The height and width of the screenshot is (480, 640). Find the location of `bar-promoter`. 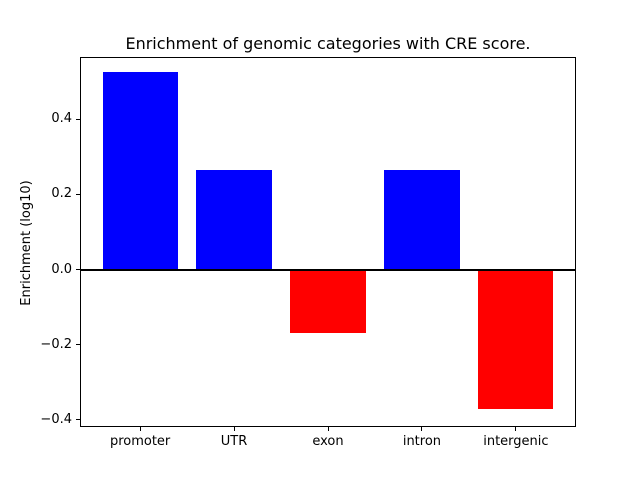

bar-promoter is located at coordinates (140, 171).